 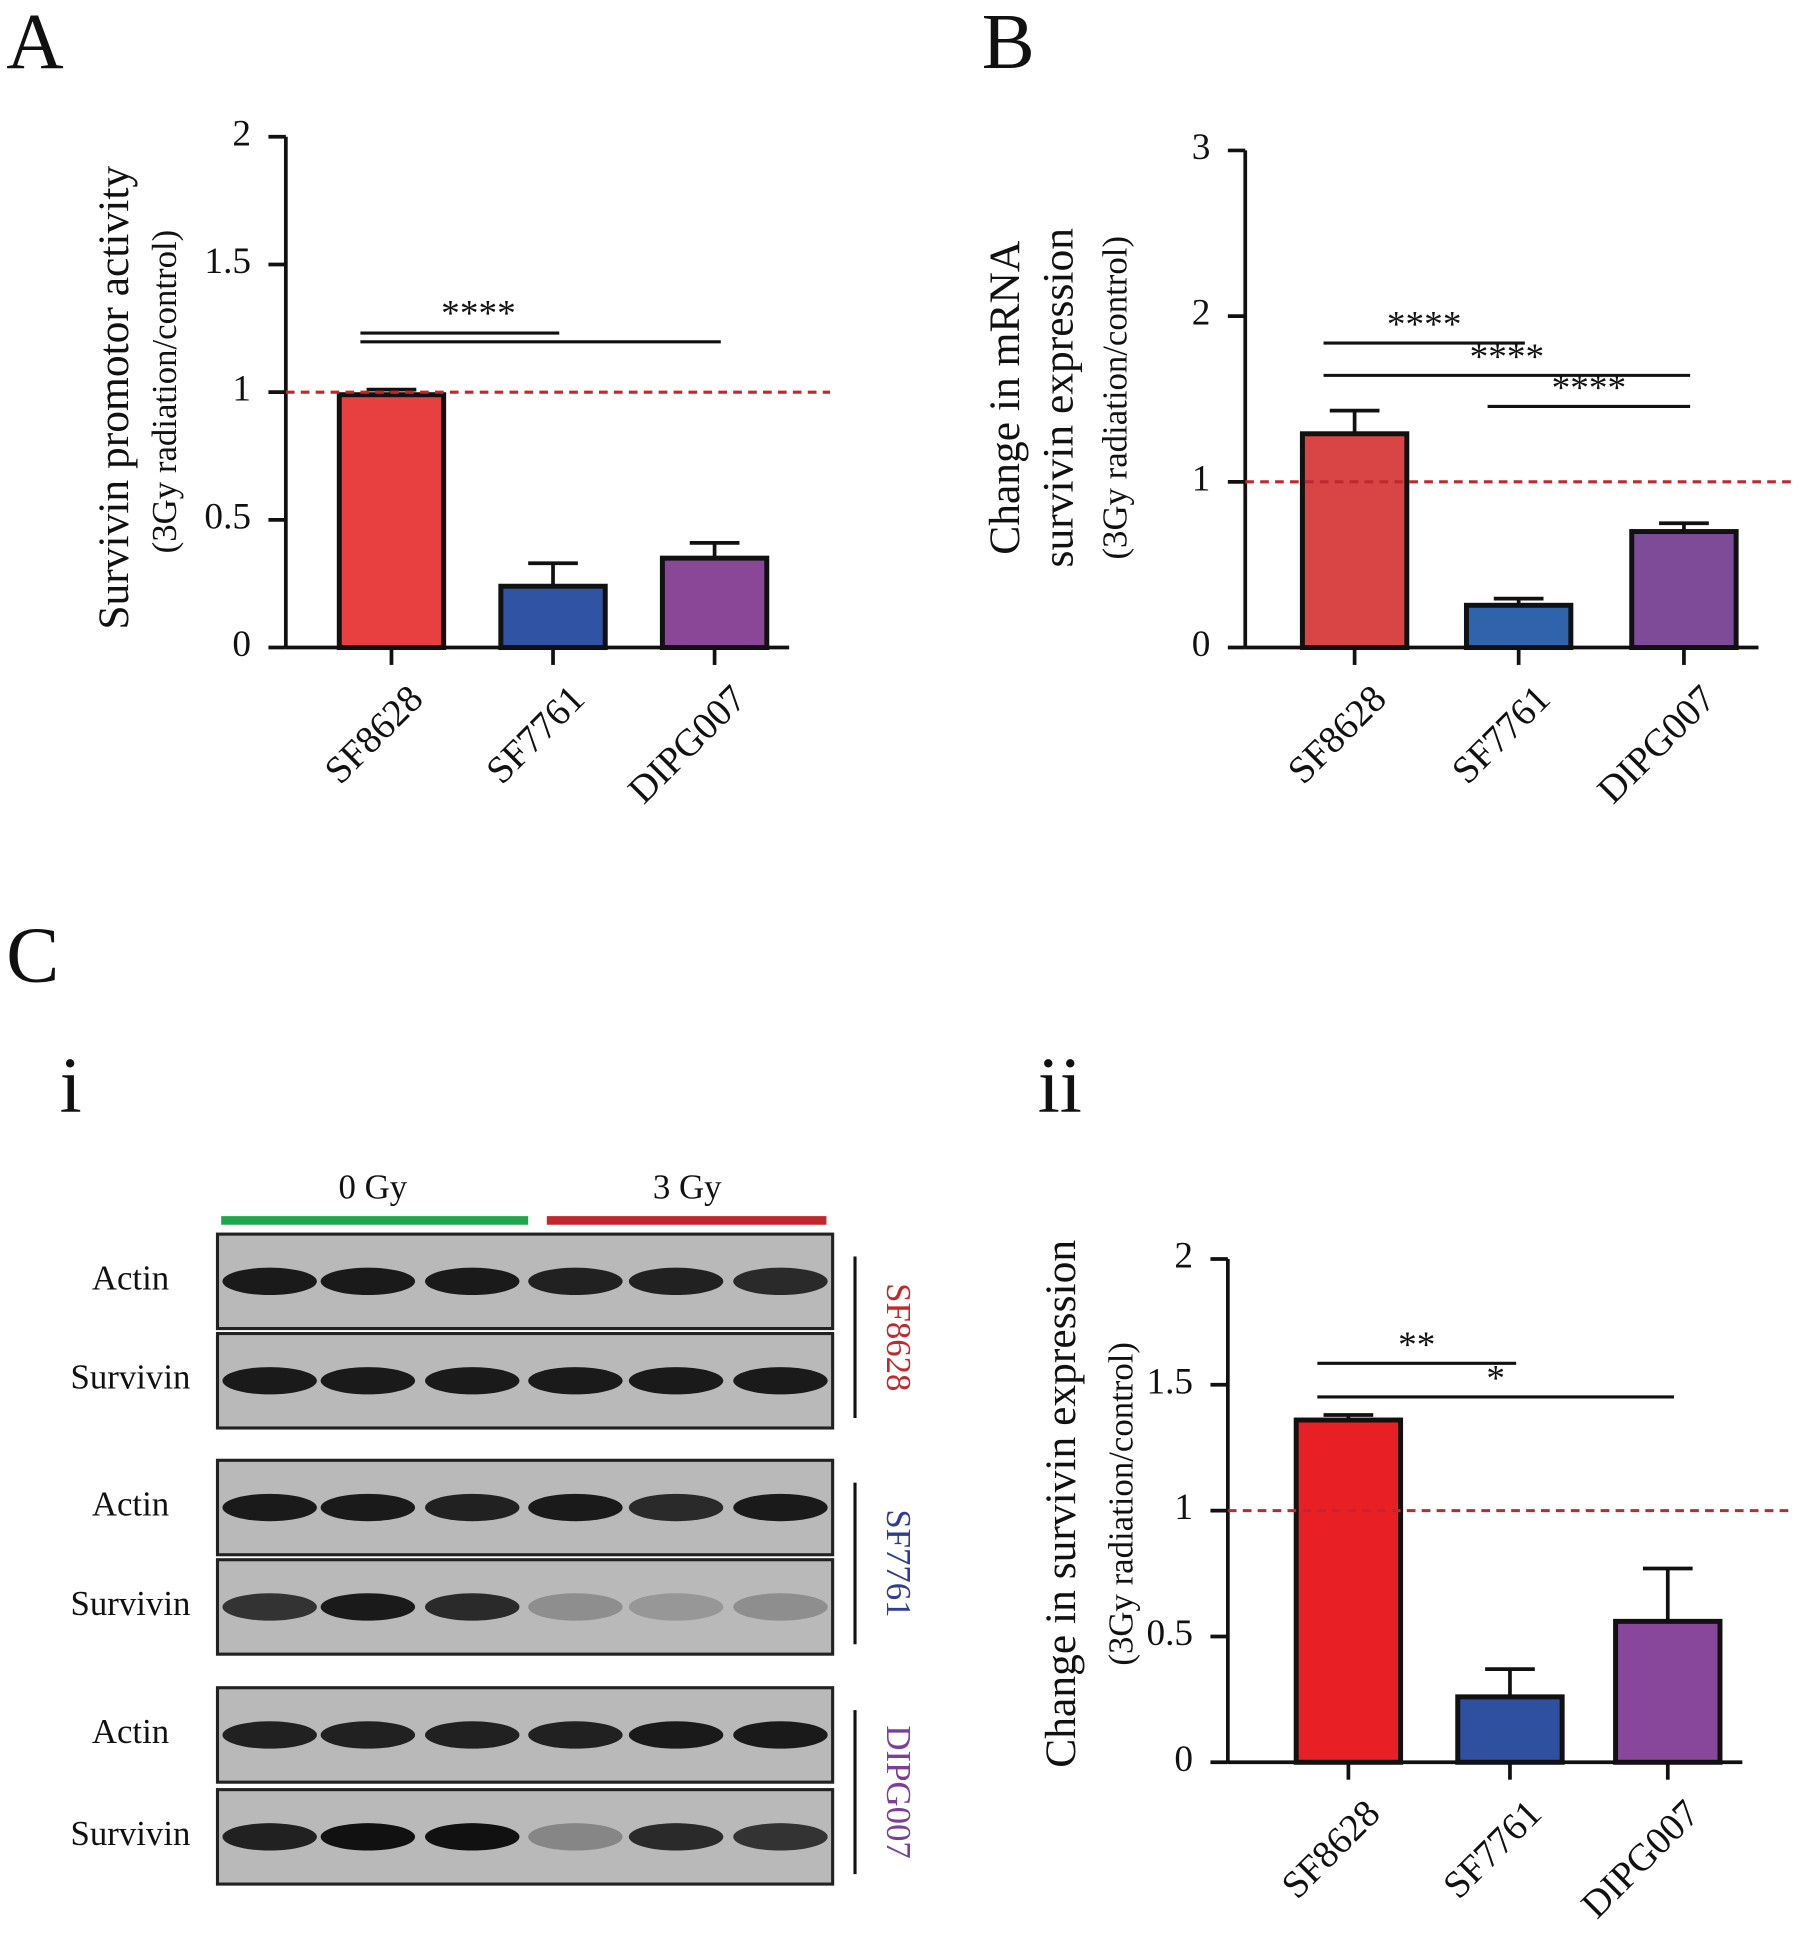 I want to click on cell-line-label: SF8628, so click(x=898, y=1337).